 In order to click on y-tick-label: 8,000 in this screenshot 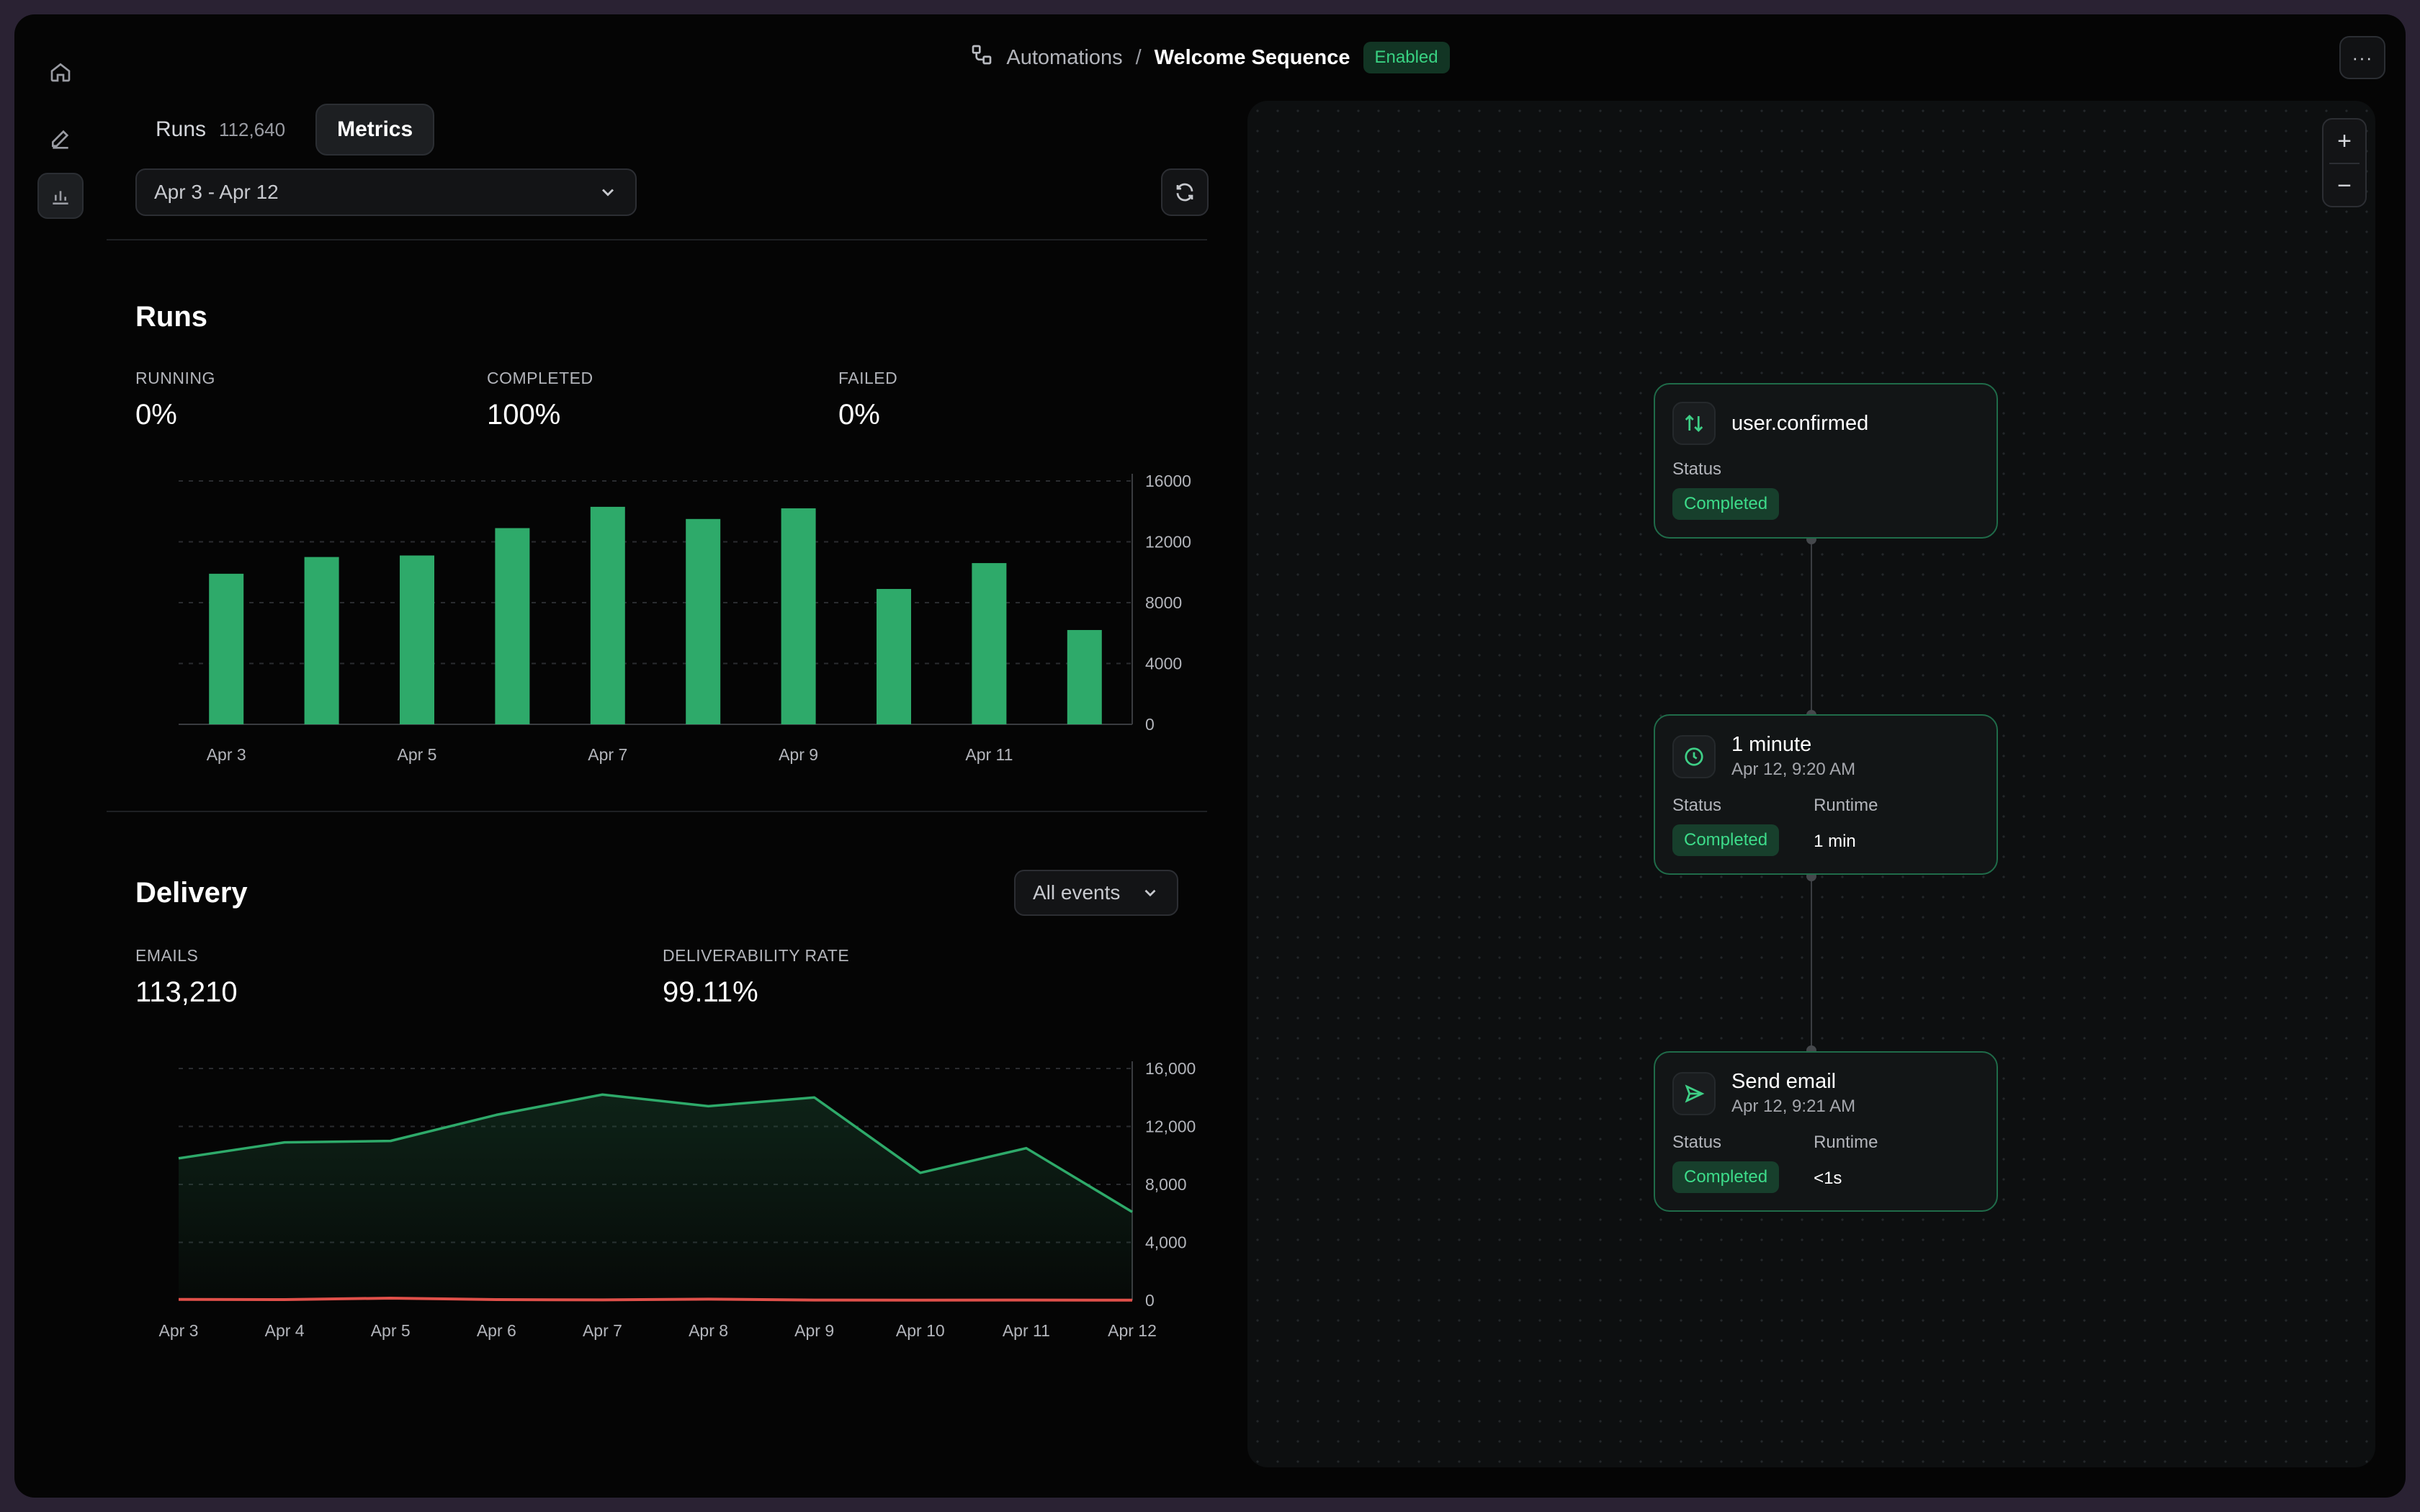, I will do `click(1166, 1184)`.